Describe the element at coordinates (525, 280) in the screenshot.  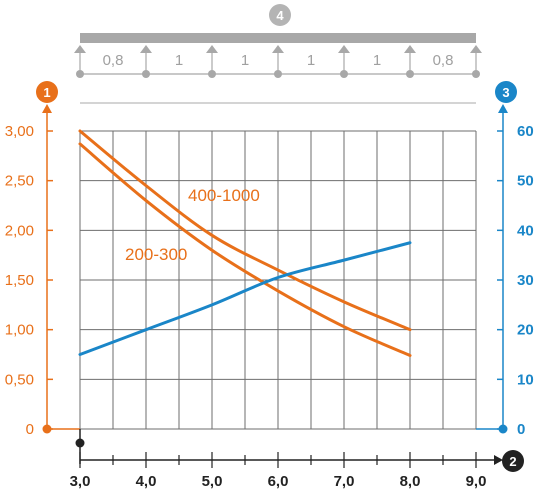
I see `right-axis-tick-label: 30` at that location.